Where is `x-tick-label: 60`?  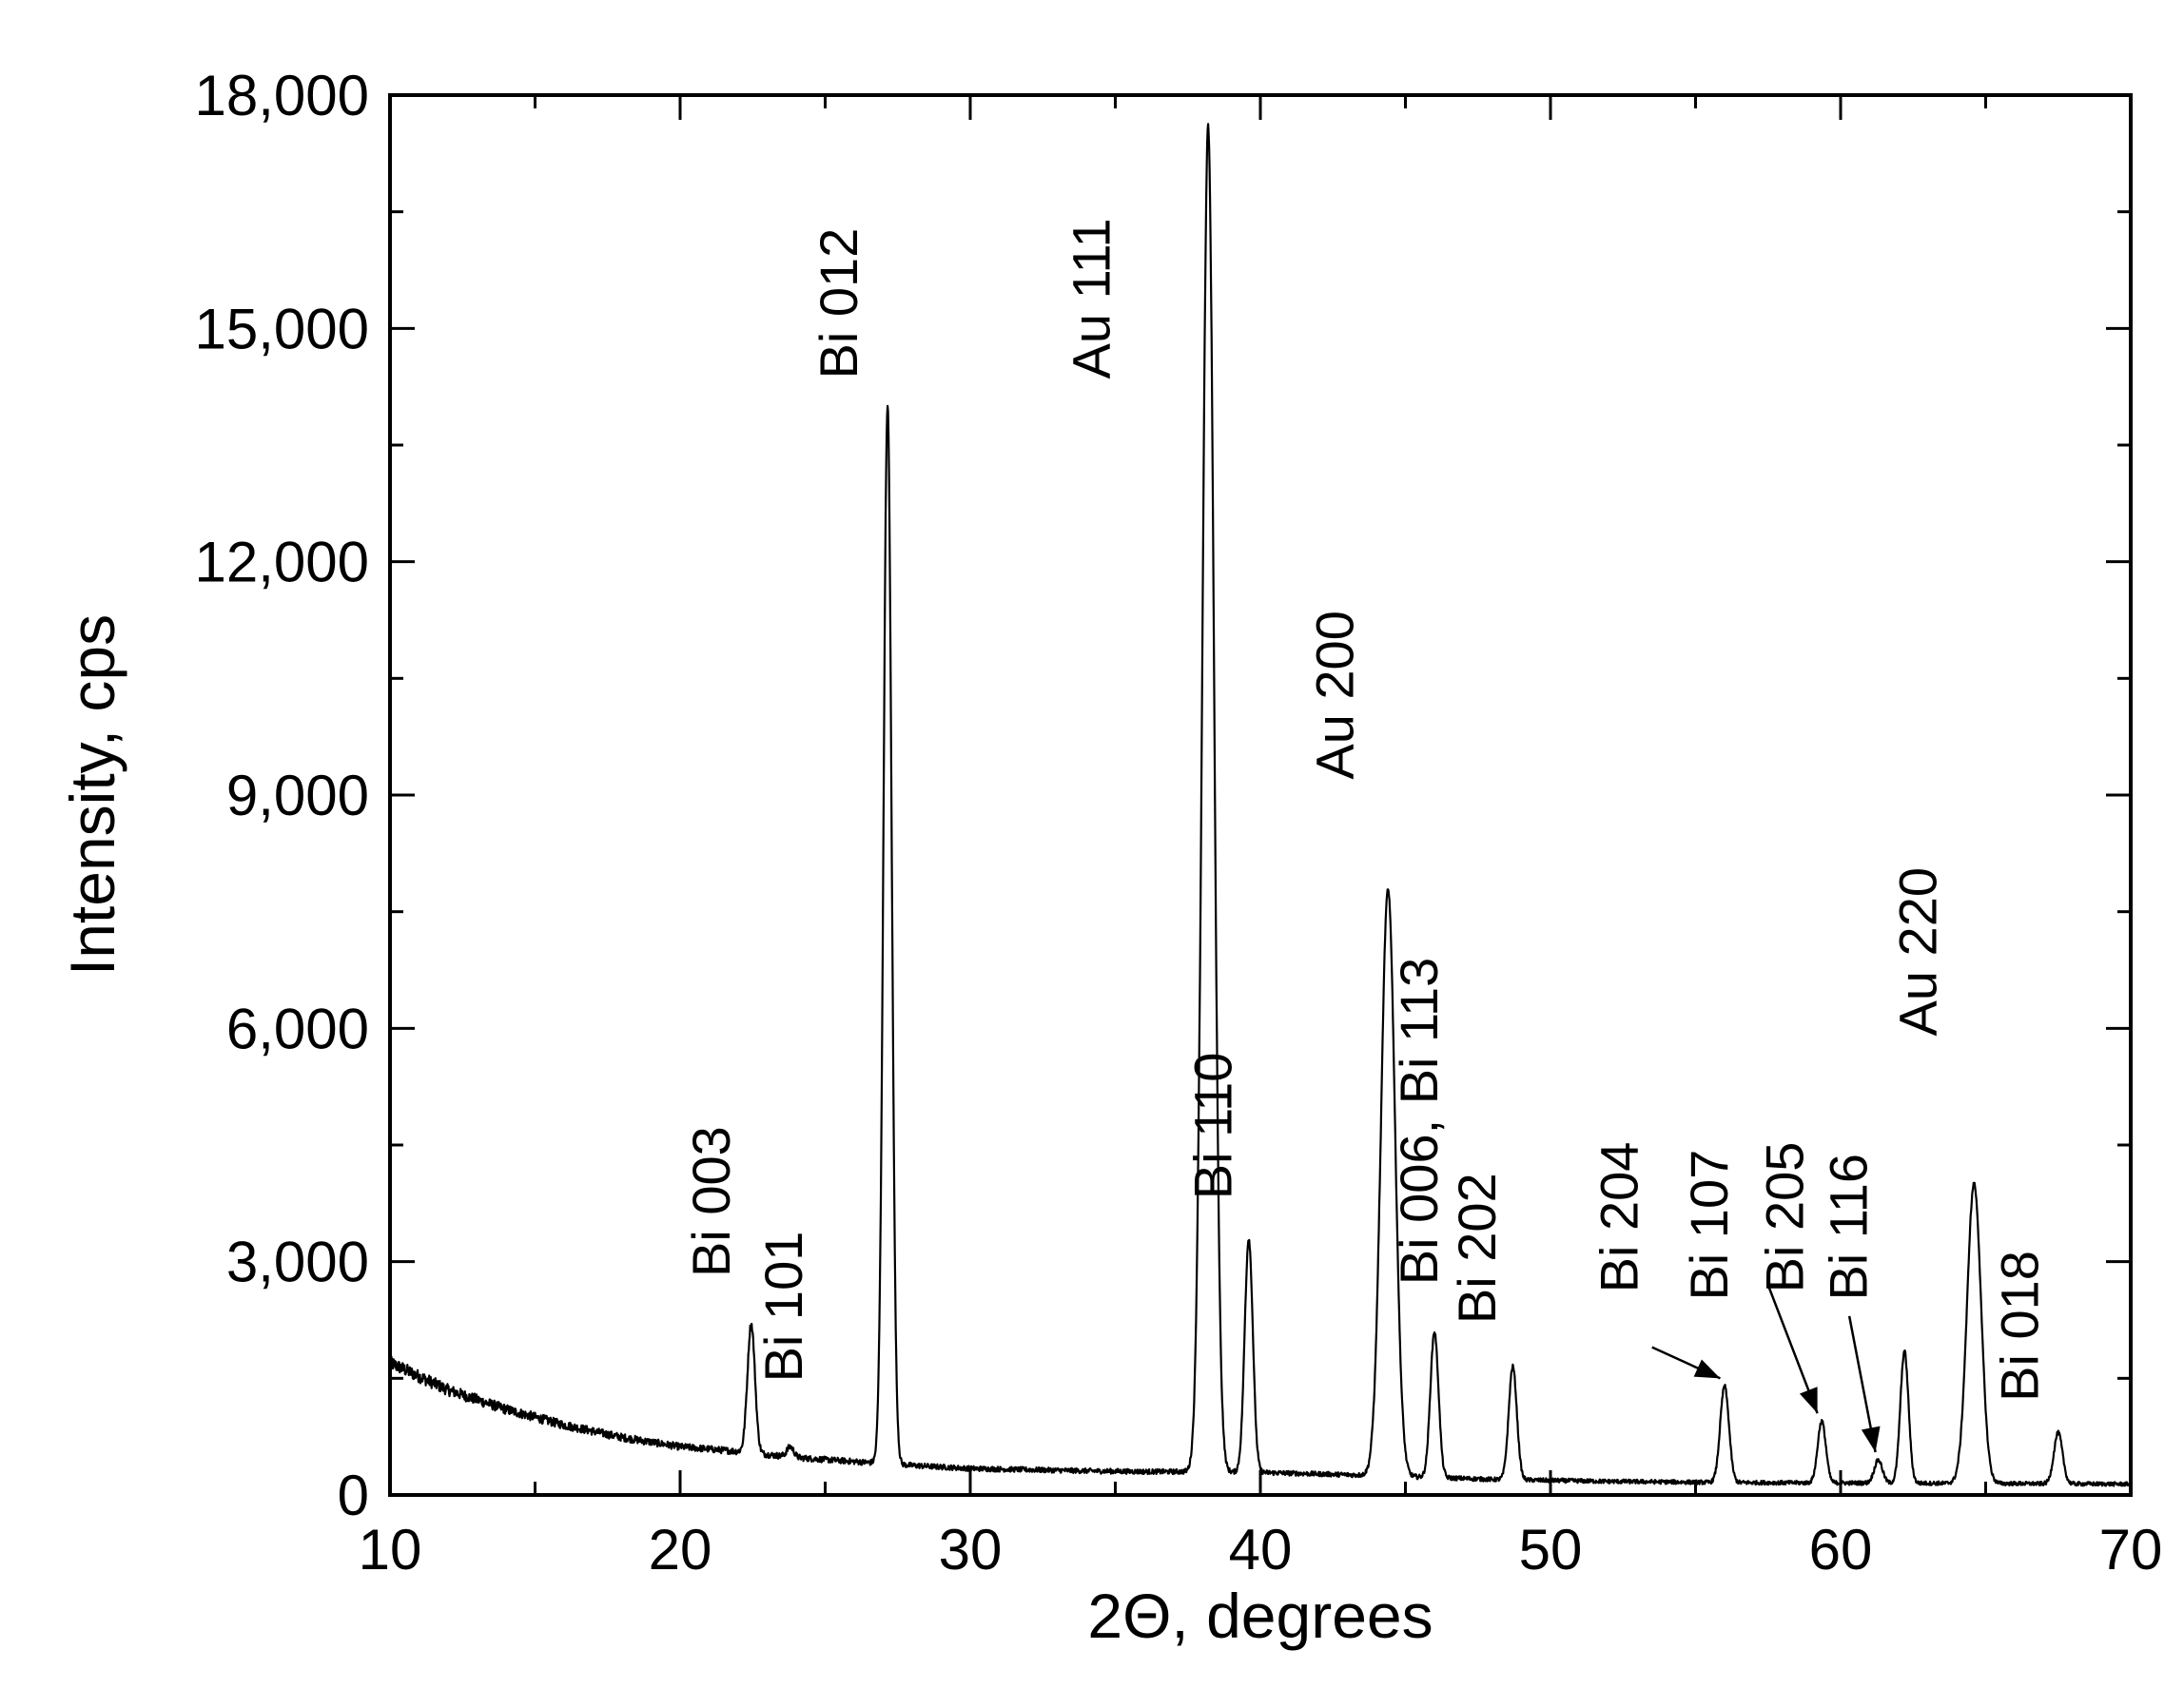
x-tick-label: 60 is located at coordinates (1841, 1550).